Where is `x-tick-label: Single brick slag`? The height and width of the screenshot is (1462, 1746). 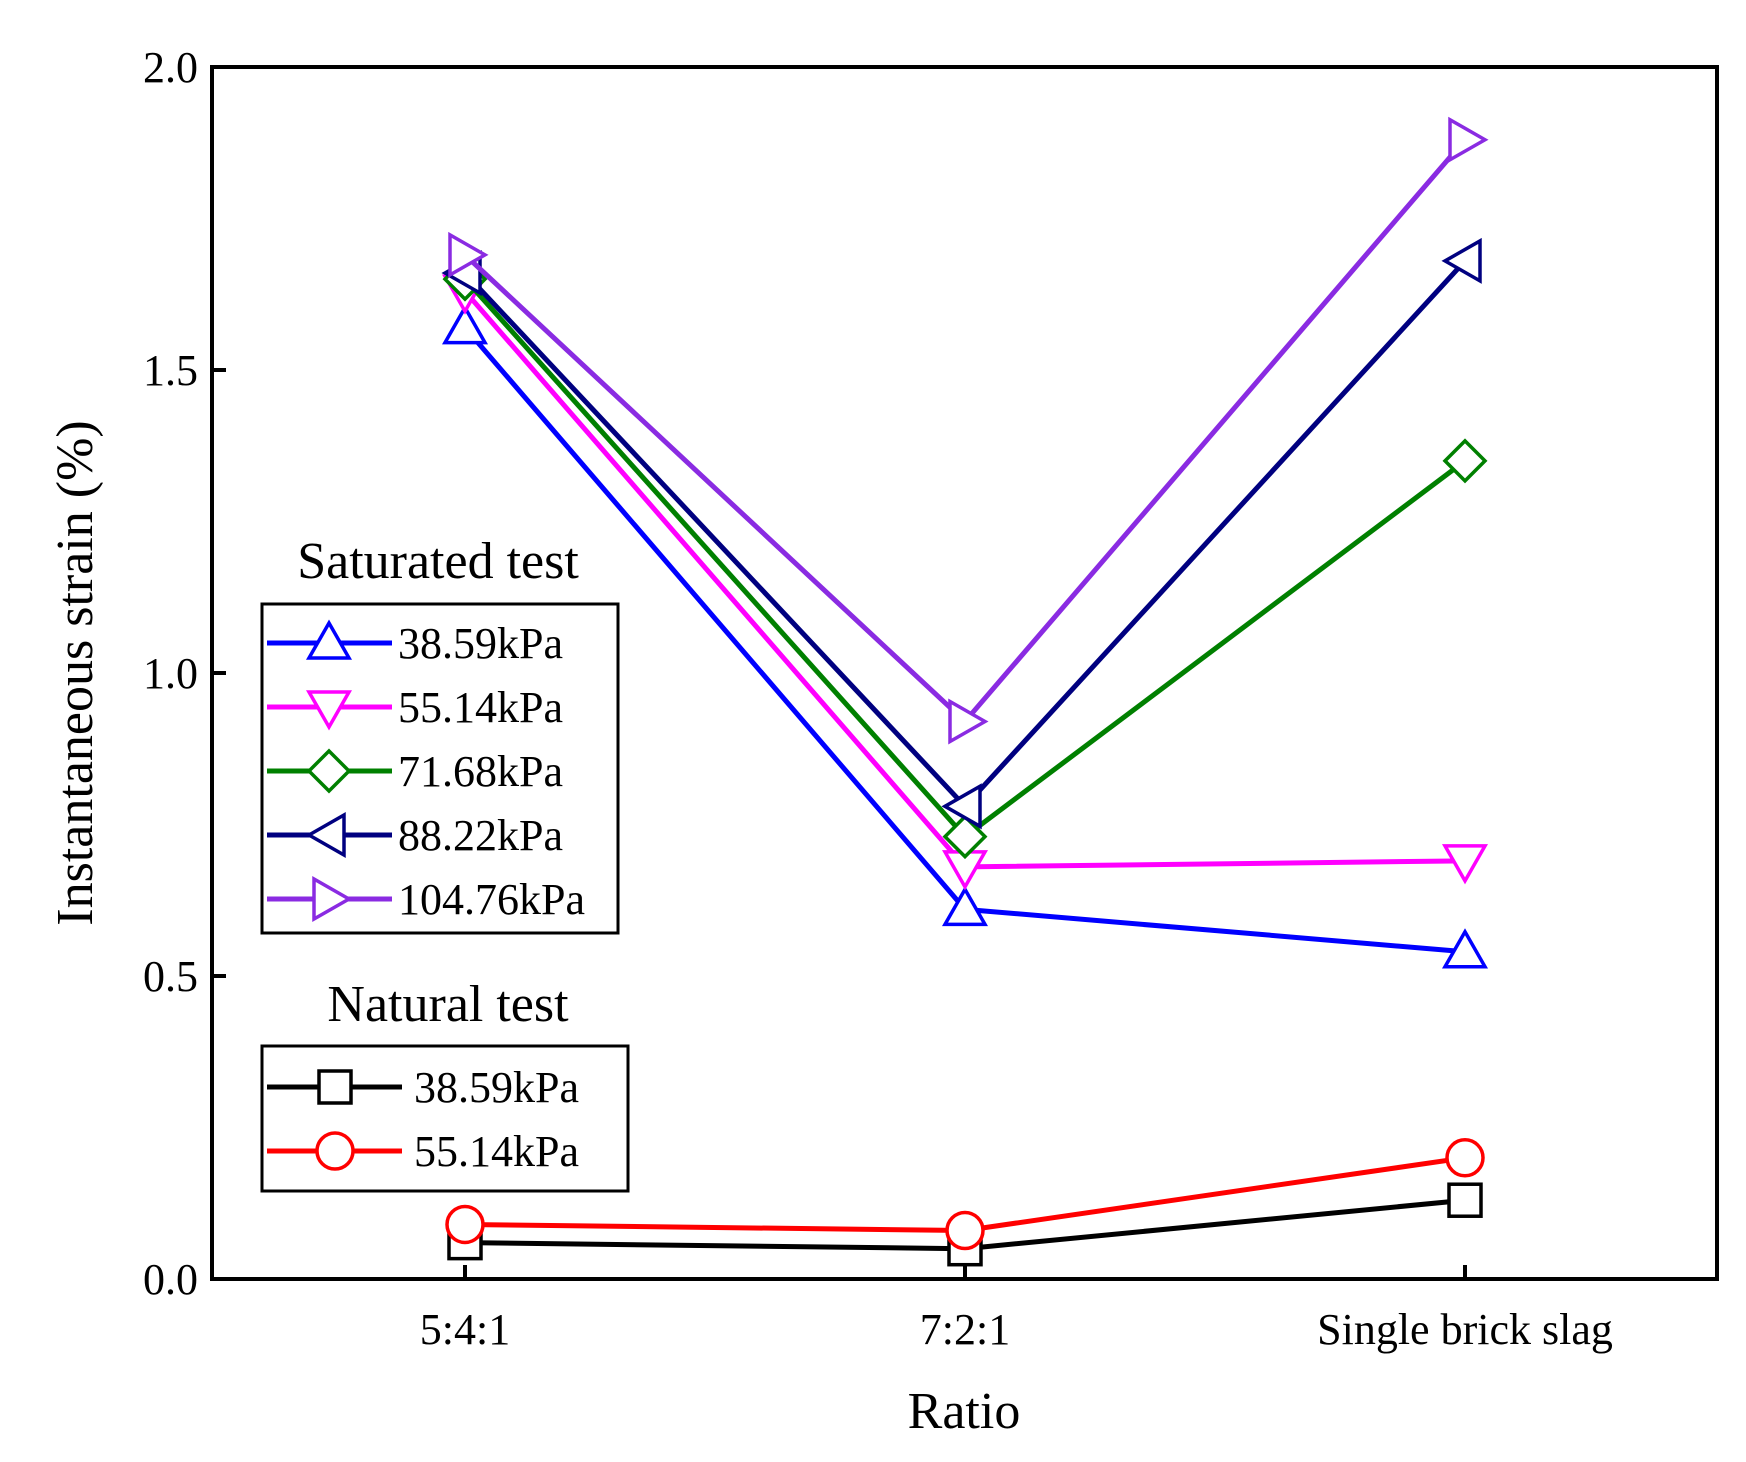
x-tick-label: Single brick slag is located at coordinates (1465, 1329).